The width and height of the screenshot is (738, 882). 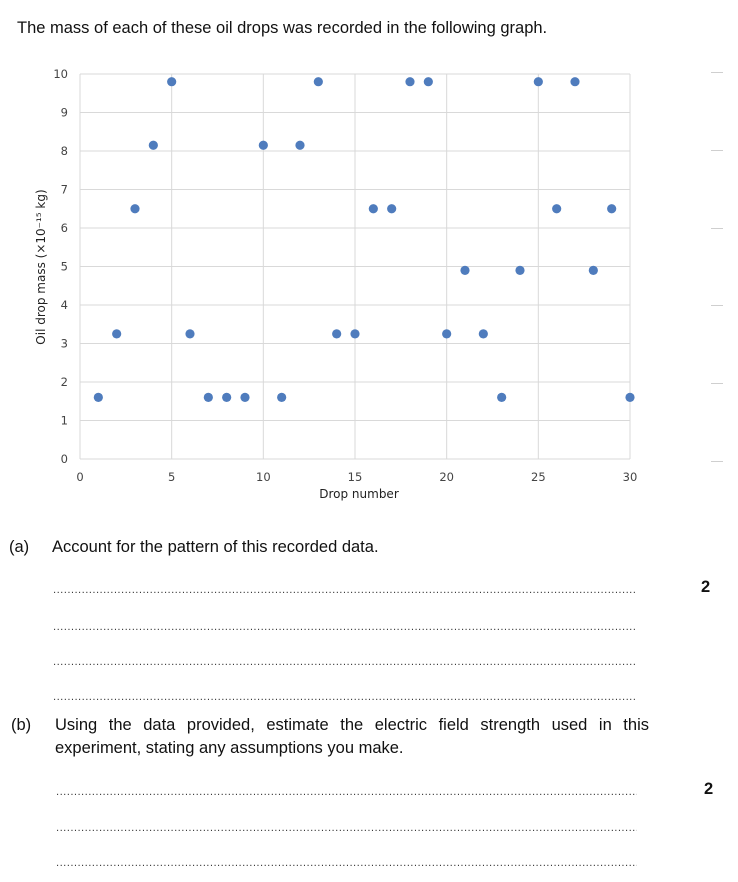 I want to click on x-tick-label: 10, so click(x=263, y=477).